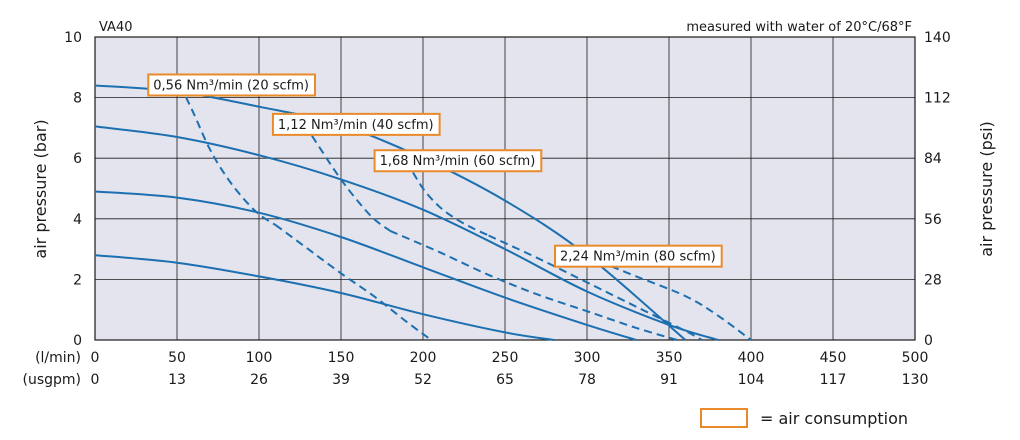  Describe the element at coordinates (928, 341) in the screenshot. I see `y2-tick-label: 0` at that location.